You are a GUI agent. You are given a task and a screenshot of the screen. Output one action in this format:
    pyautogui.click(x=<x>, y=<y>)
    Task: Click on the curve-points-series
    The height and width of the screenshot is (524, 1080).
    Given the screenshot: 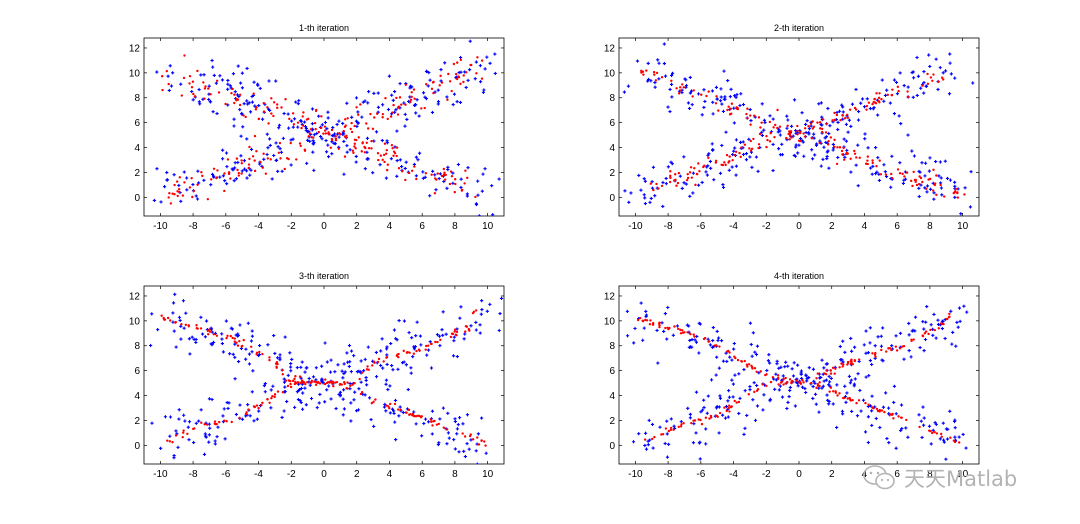 What is the action you would take?
    pyautogui.click(x=322, y=129)
    